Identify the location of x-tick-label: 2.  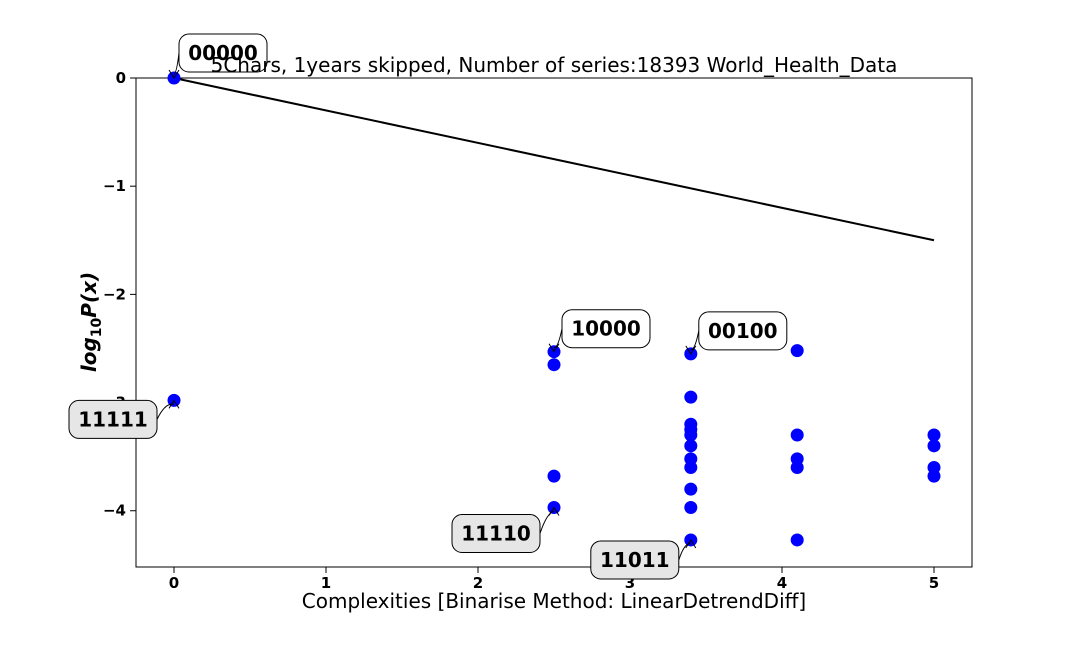
(478, 583).